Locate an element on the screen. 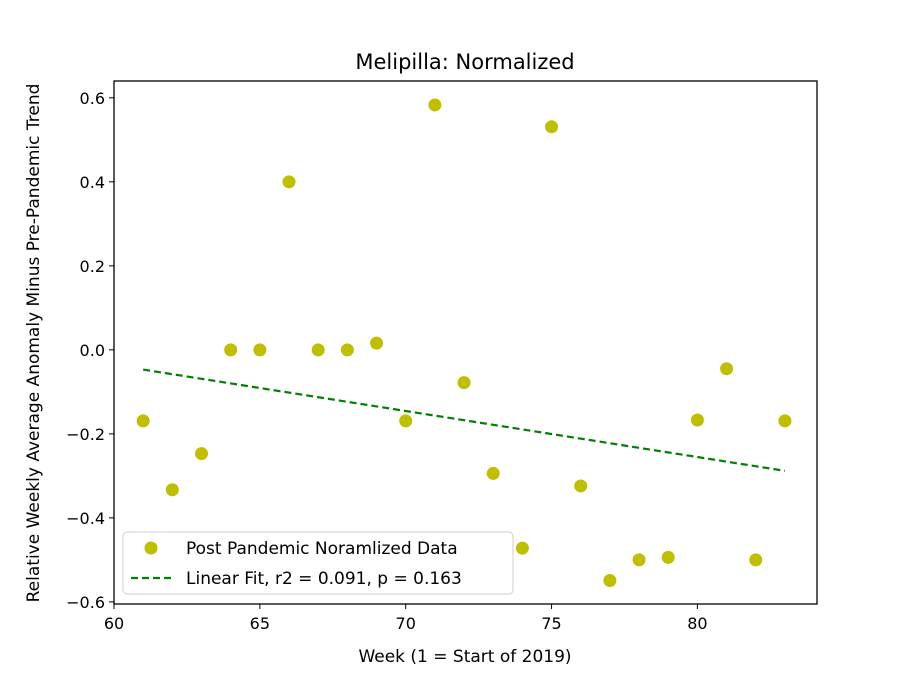 This screenshot has height=680, width=907. legend-marker-scatter is located at coordinates (151, 548).